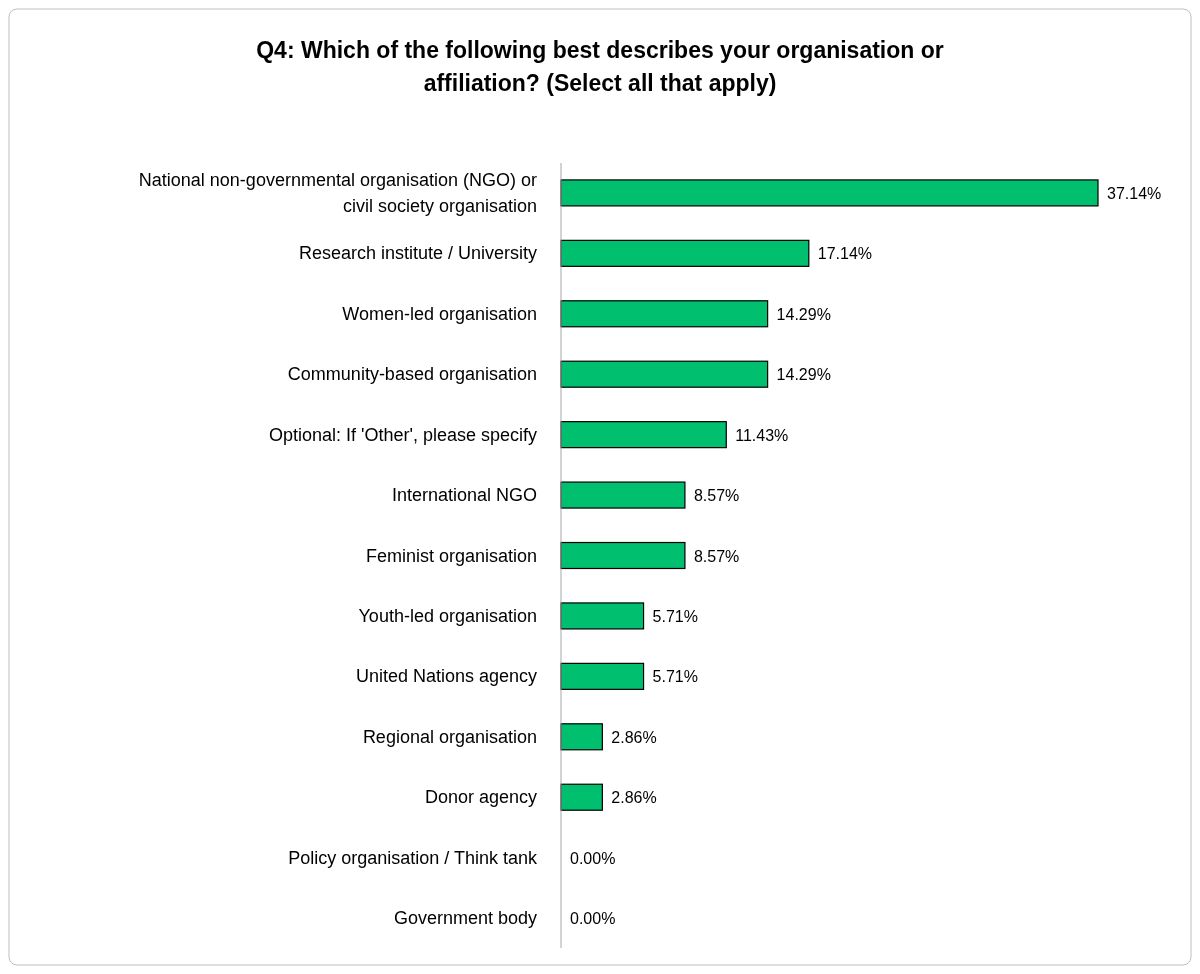 Image resolution: width=1200 pixels, height=974 pixels. Describe the element at coordinates (447, 615) in the screenshot. I see `y-tick-label: Youth-led organisation` at that location.